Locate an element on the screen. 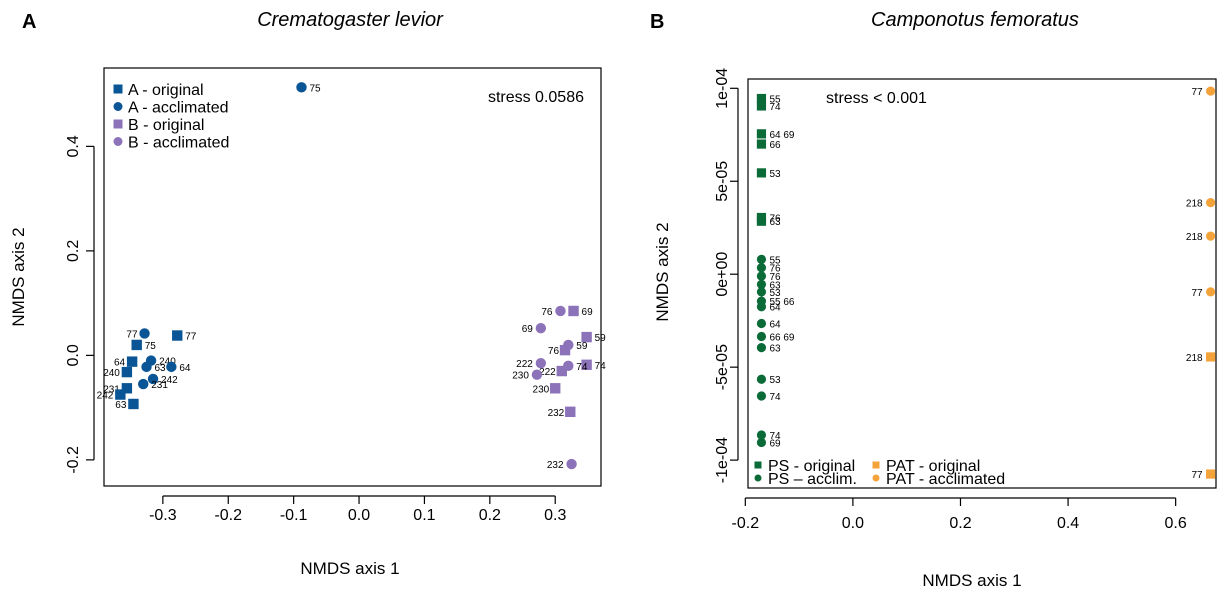 The height and width of the screenshot is (594, 1226). panel-b-y-tick-label: 5e-05 is located at coordinates (722, 181).